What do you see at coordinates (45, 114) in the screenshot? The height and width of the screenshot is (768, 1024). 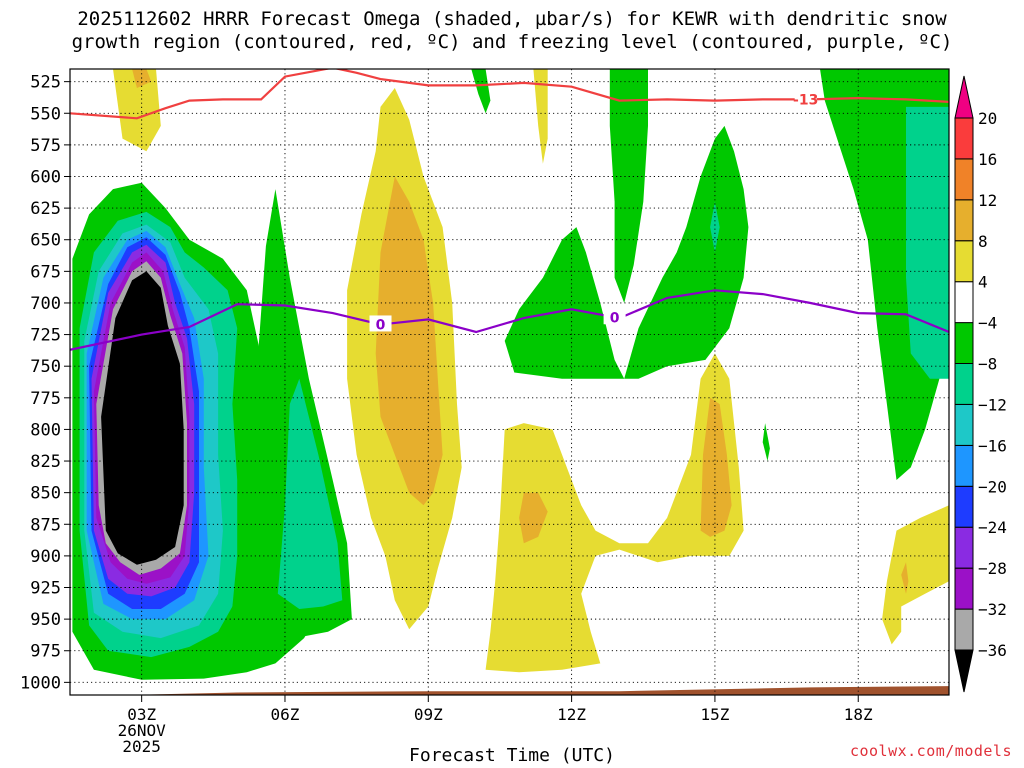 I see `y-tick-label: 550` at bounding box center [45, 114].